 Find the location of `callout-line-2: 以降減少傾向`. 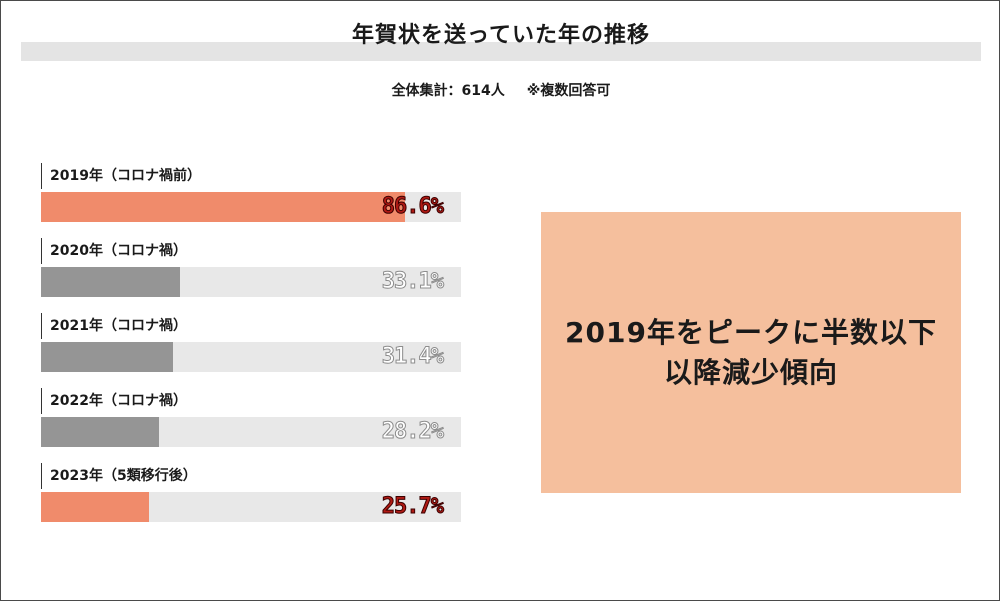

callout-line-2: 以降減少傾向 is located at coordinates (750, 372).